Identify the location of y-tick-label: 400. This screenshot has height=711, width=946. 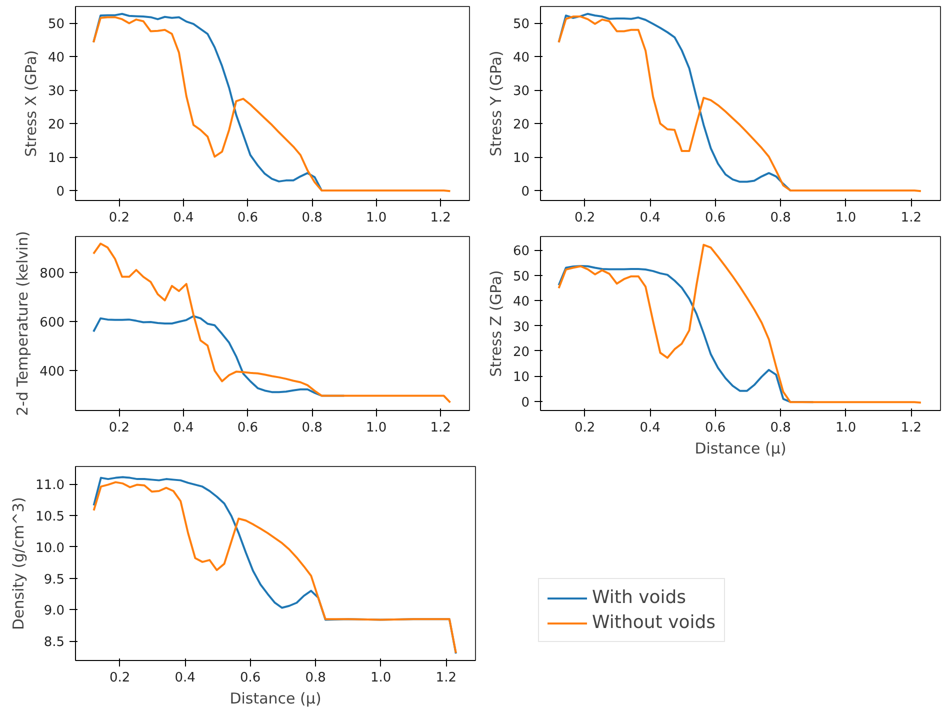
(52, 372).